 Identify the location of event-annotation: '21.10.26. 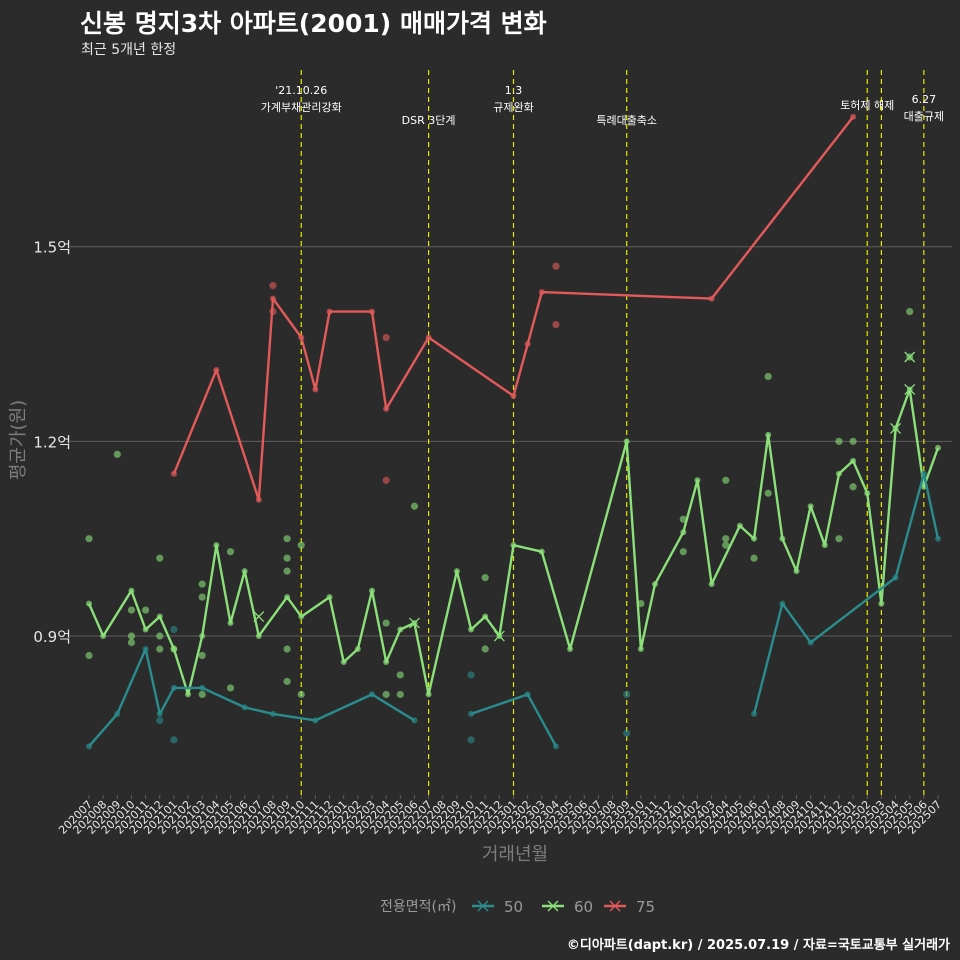
(301, 90).